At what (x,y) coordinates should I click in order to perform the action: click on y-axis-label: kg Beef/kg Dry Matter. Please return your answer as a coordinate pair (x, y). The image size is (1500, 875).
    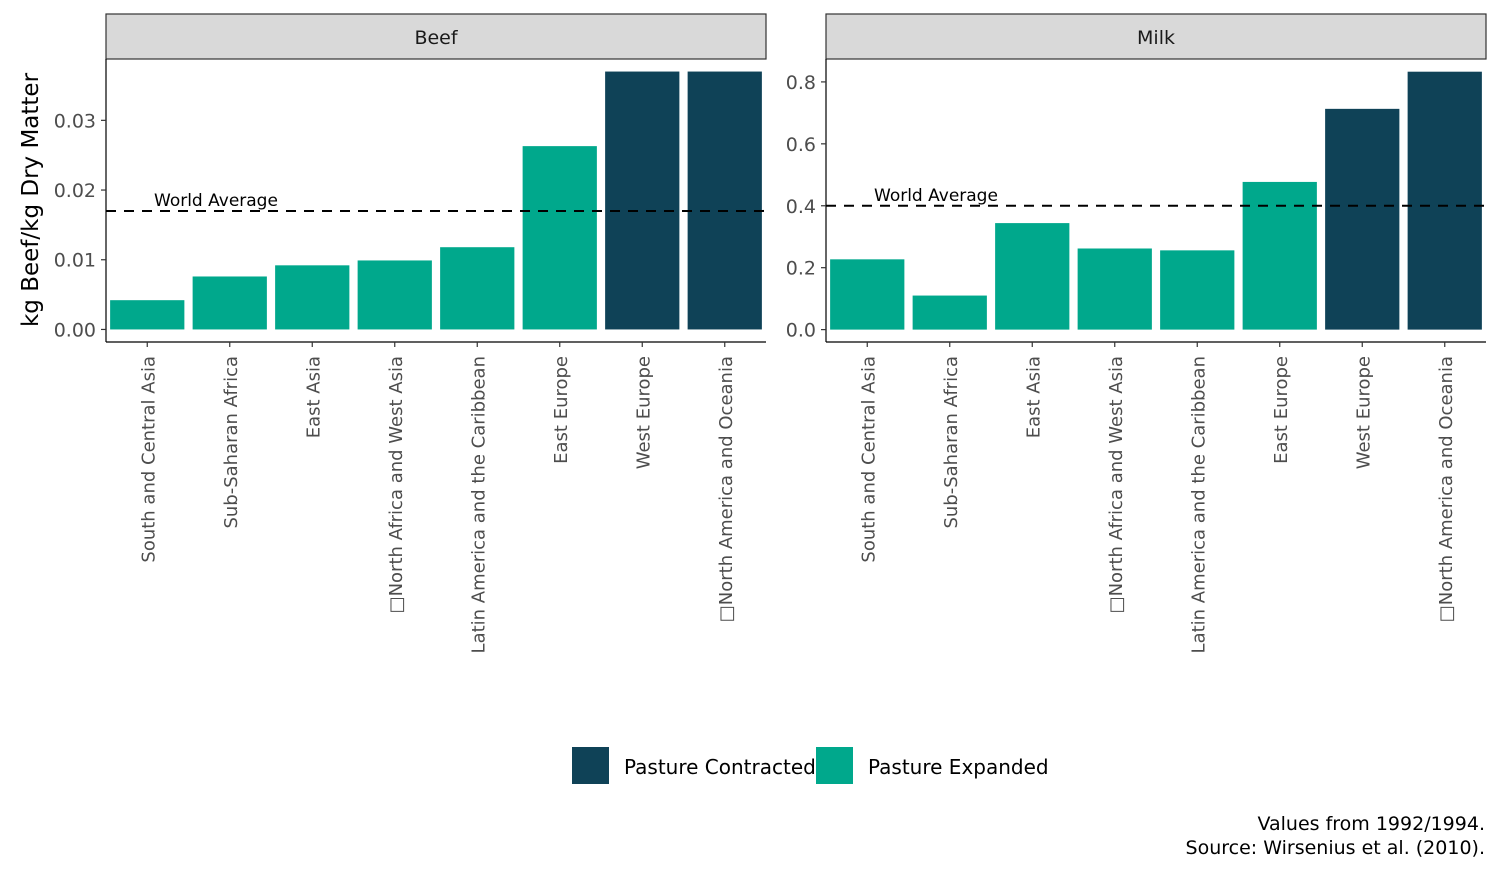
    Looking at the image, I should click on (31, 199).